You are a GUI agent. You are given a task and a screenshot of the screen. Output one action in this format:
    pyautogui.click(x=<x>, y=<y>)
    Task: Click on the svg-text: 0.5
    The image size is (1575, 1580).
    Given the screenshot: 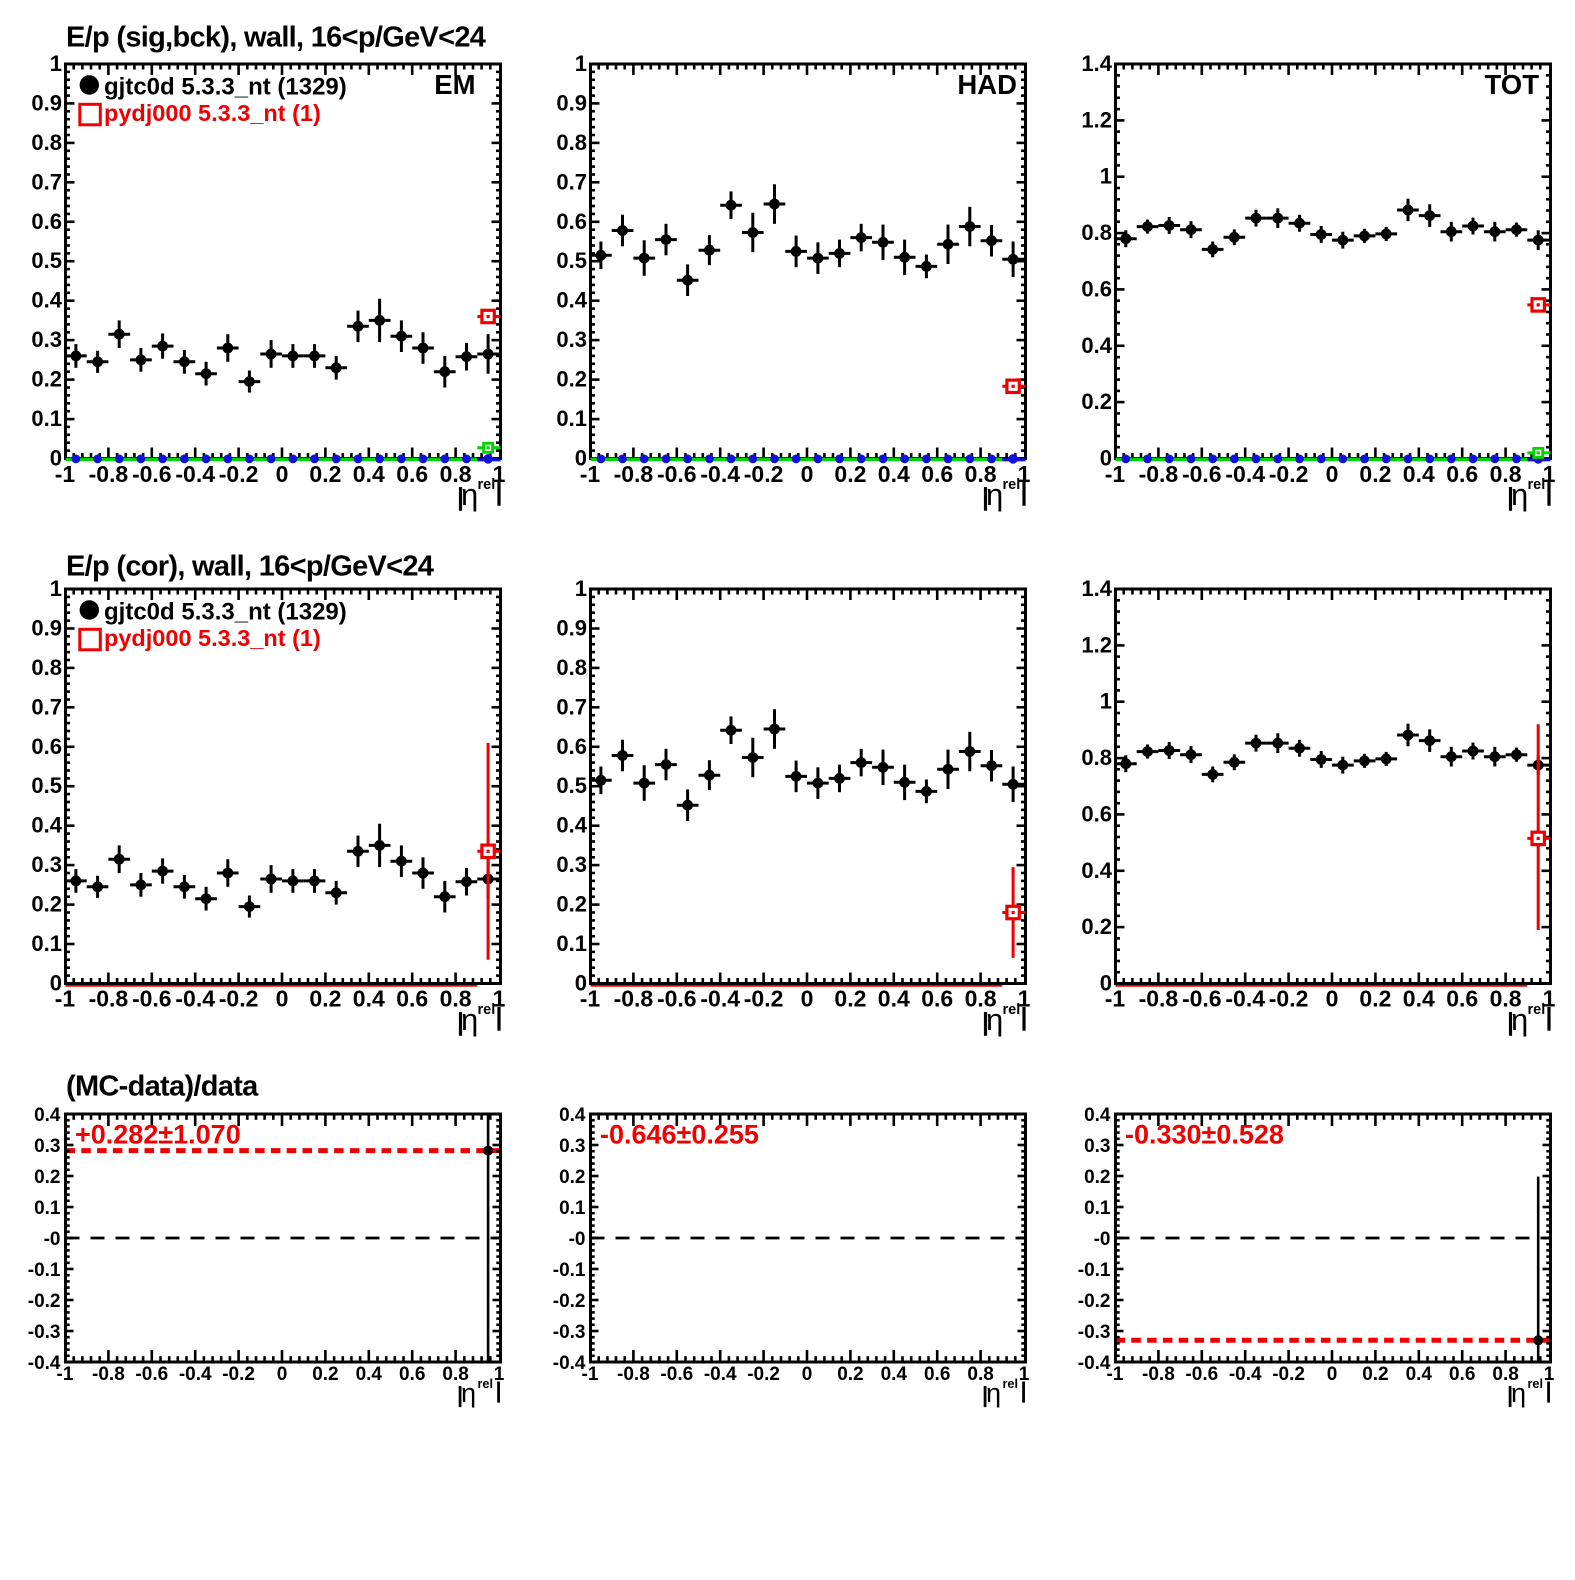 What is the action you would take?
    pyautogui.click(x=46, y=260)
    